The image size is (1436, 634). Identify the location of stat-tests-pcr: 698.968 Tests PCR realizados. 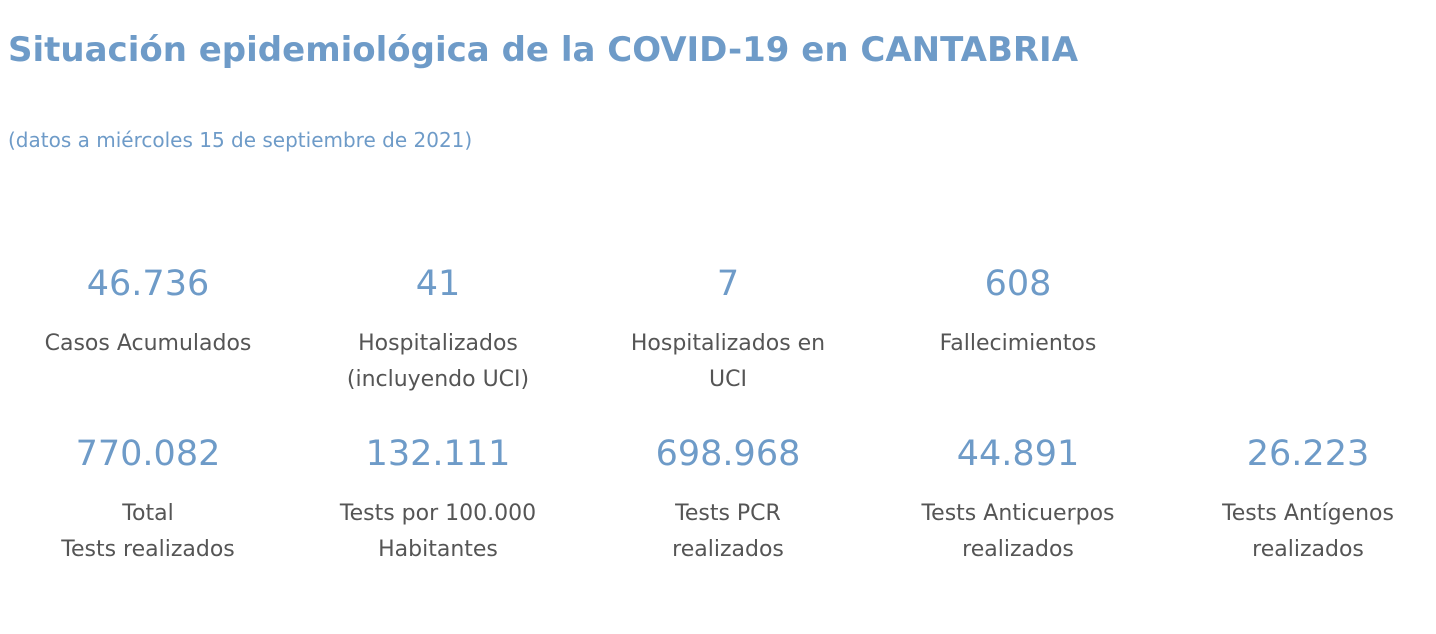
(728, 500).